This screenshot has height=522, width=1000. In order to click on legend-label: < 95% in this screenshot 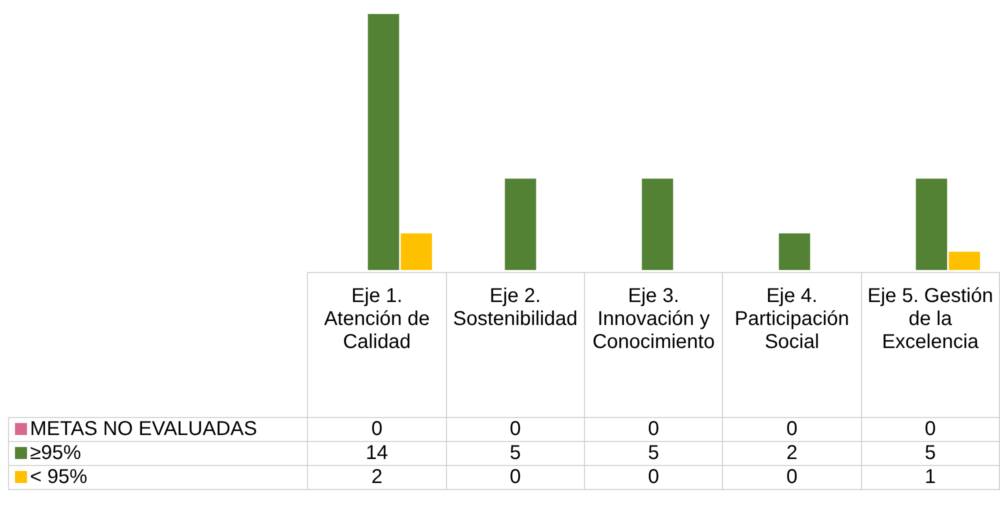, I will do `click(158, 478)`.